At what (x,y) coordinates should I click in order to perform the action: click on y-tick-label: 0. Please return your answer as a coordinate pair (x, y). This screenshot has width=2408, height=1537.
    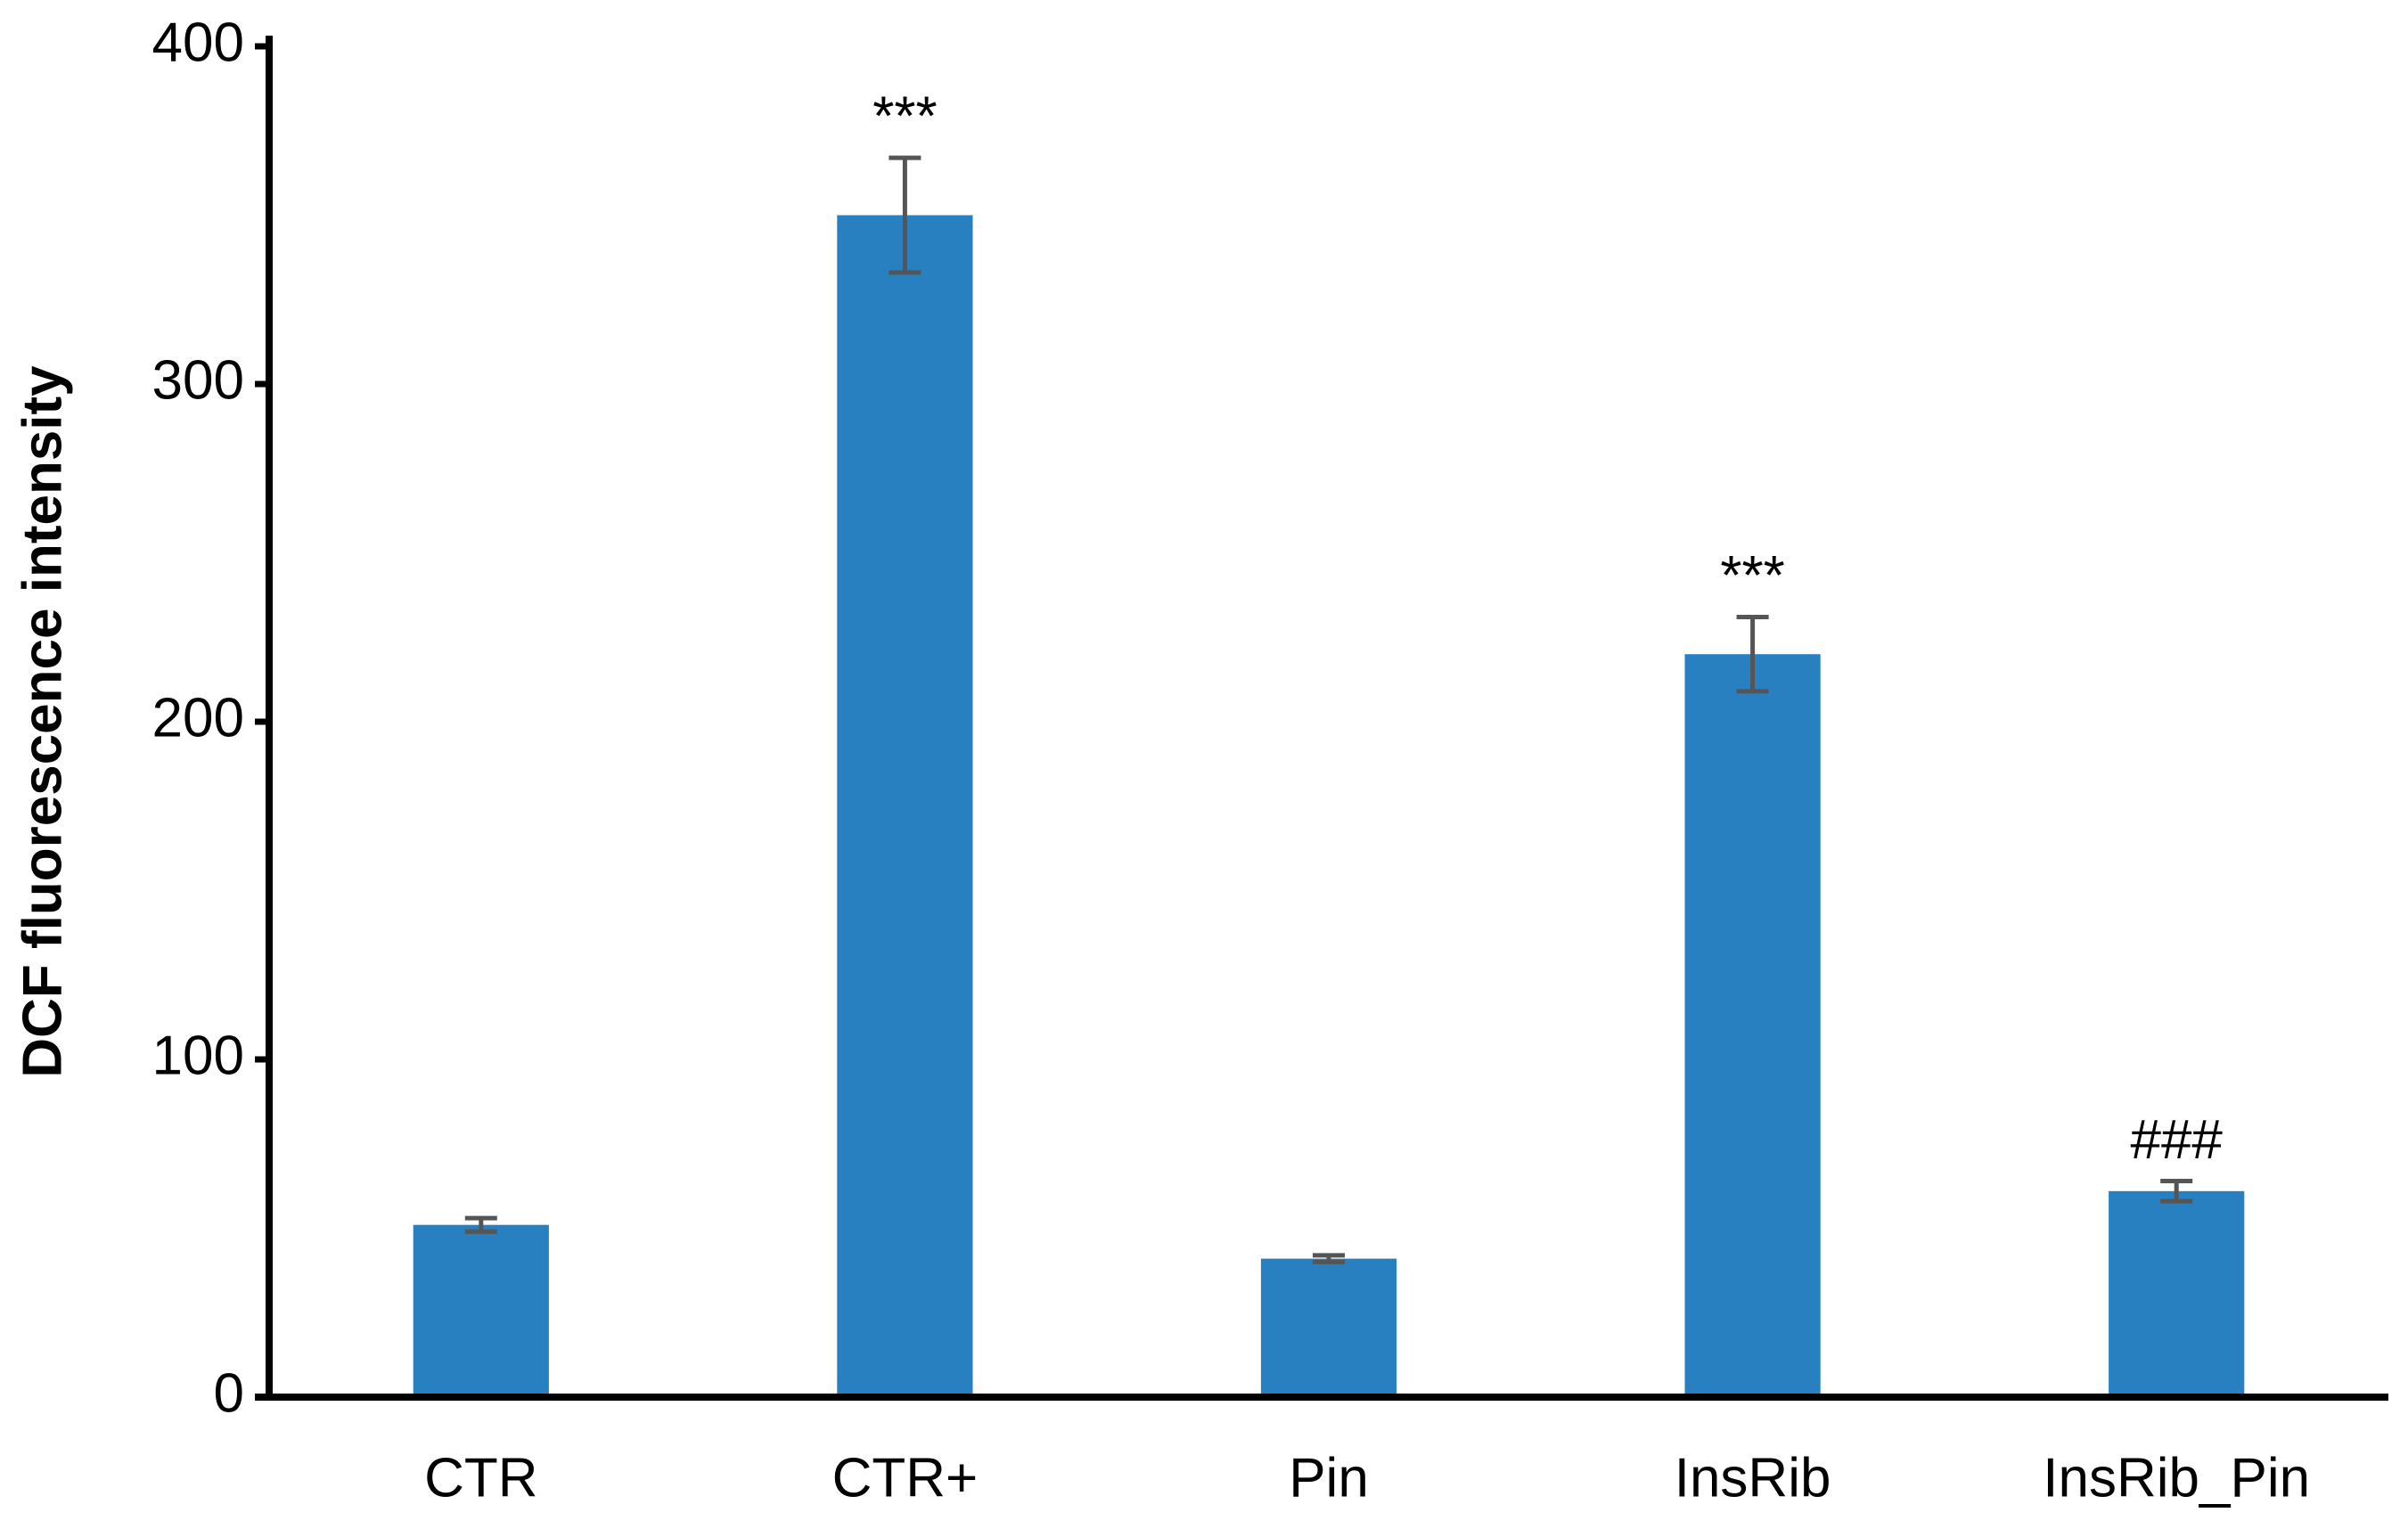
    Looking at the image, I should click on (229, 1393).